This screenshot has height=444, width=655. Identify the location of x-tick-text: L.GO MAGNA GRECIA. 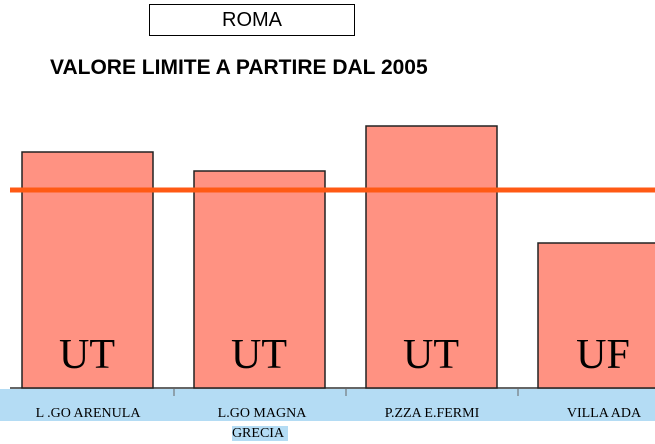
(260, 423).